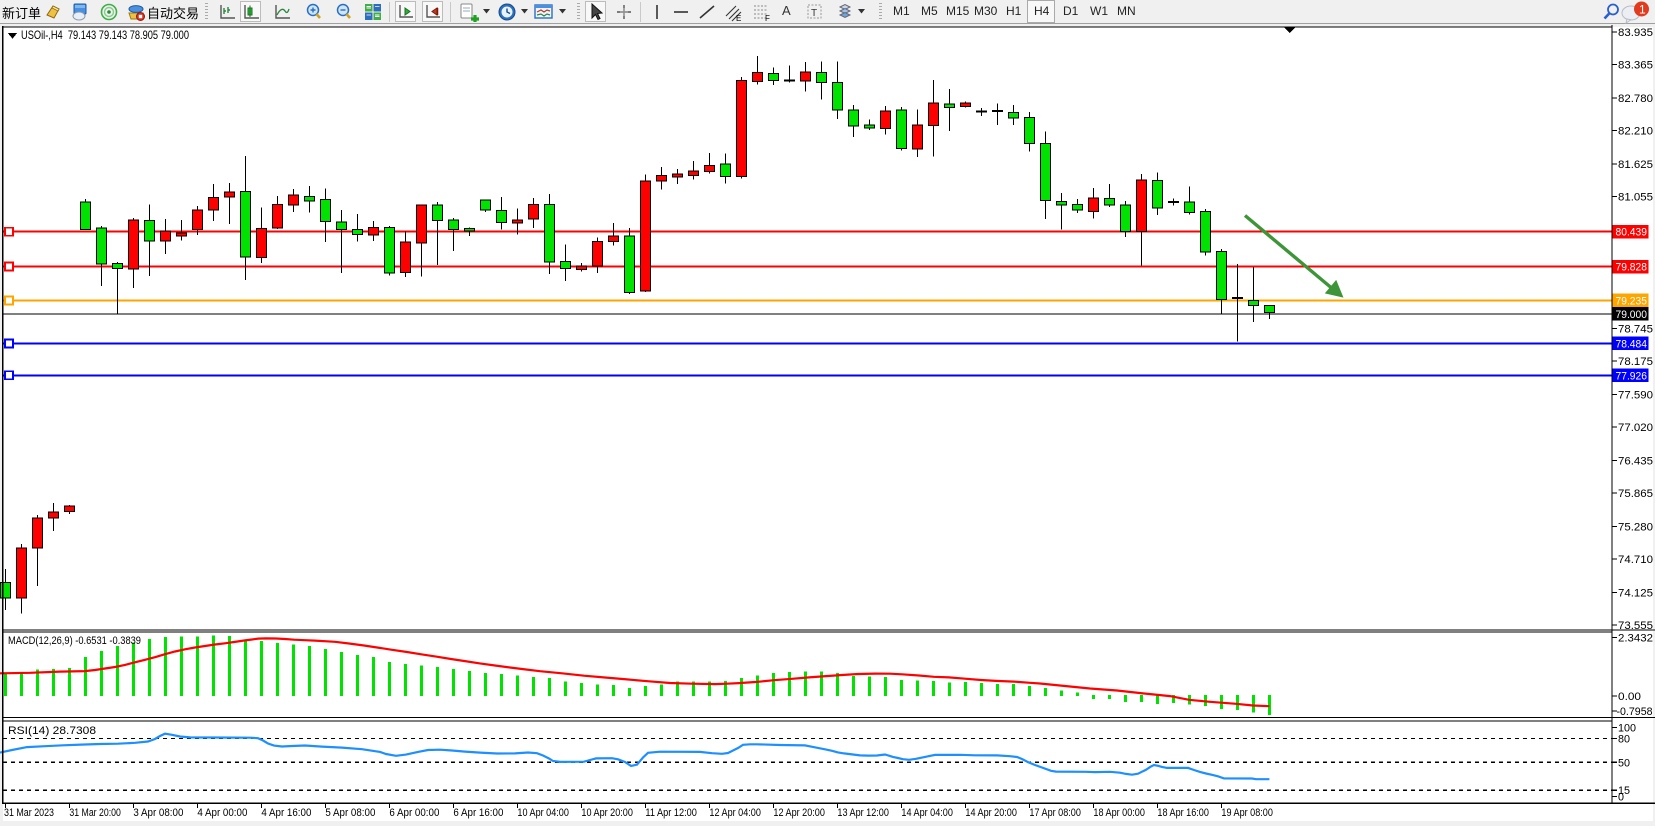 The width and height of the screenshot is (1655, 826). What do you see at coordinates (286, 813) in the screenshot?
I see `svg-text: 4 Apr 16:00` at bounding box center [286, 813].